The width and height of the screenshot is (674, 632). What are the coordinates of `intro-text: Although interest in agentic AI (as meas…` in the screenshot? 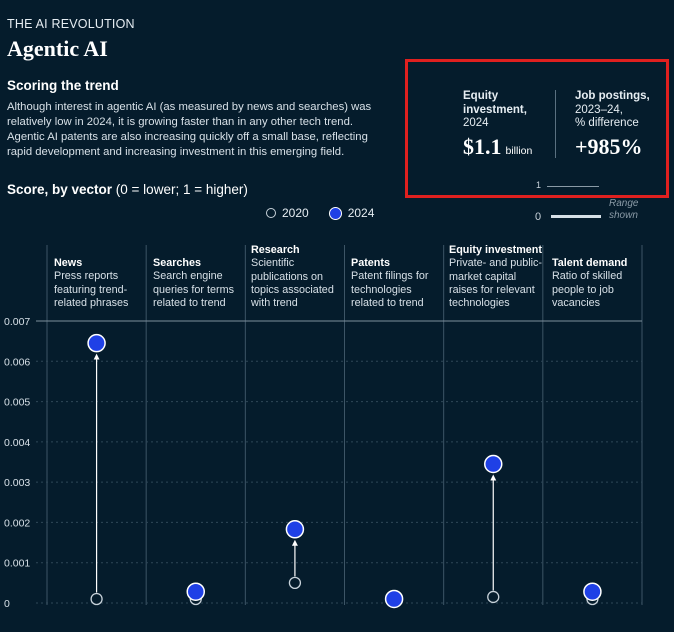 It's located at (189, 129).